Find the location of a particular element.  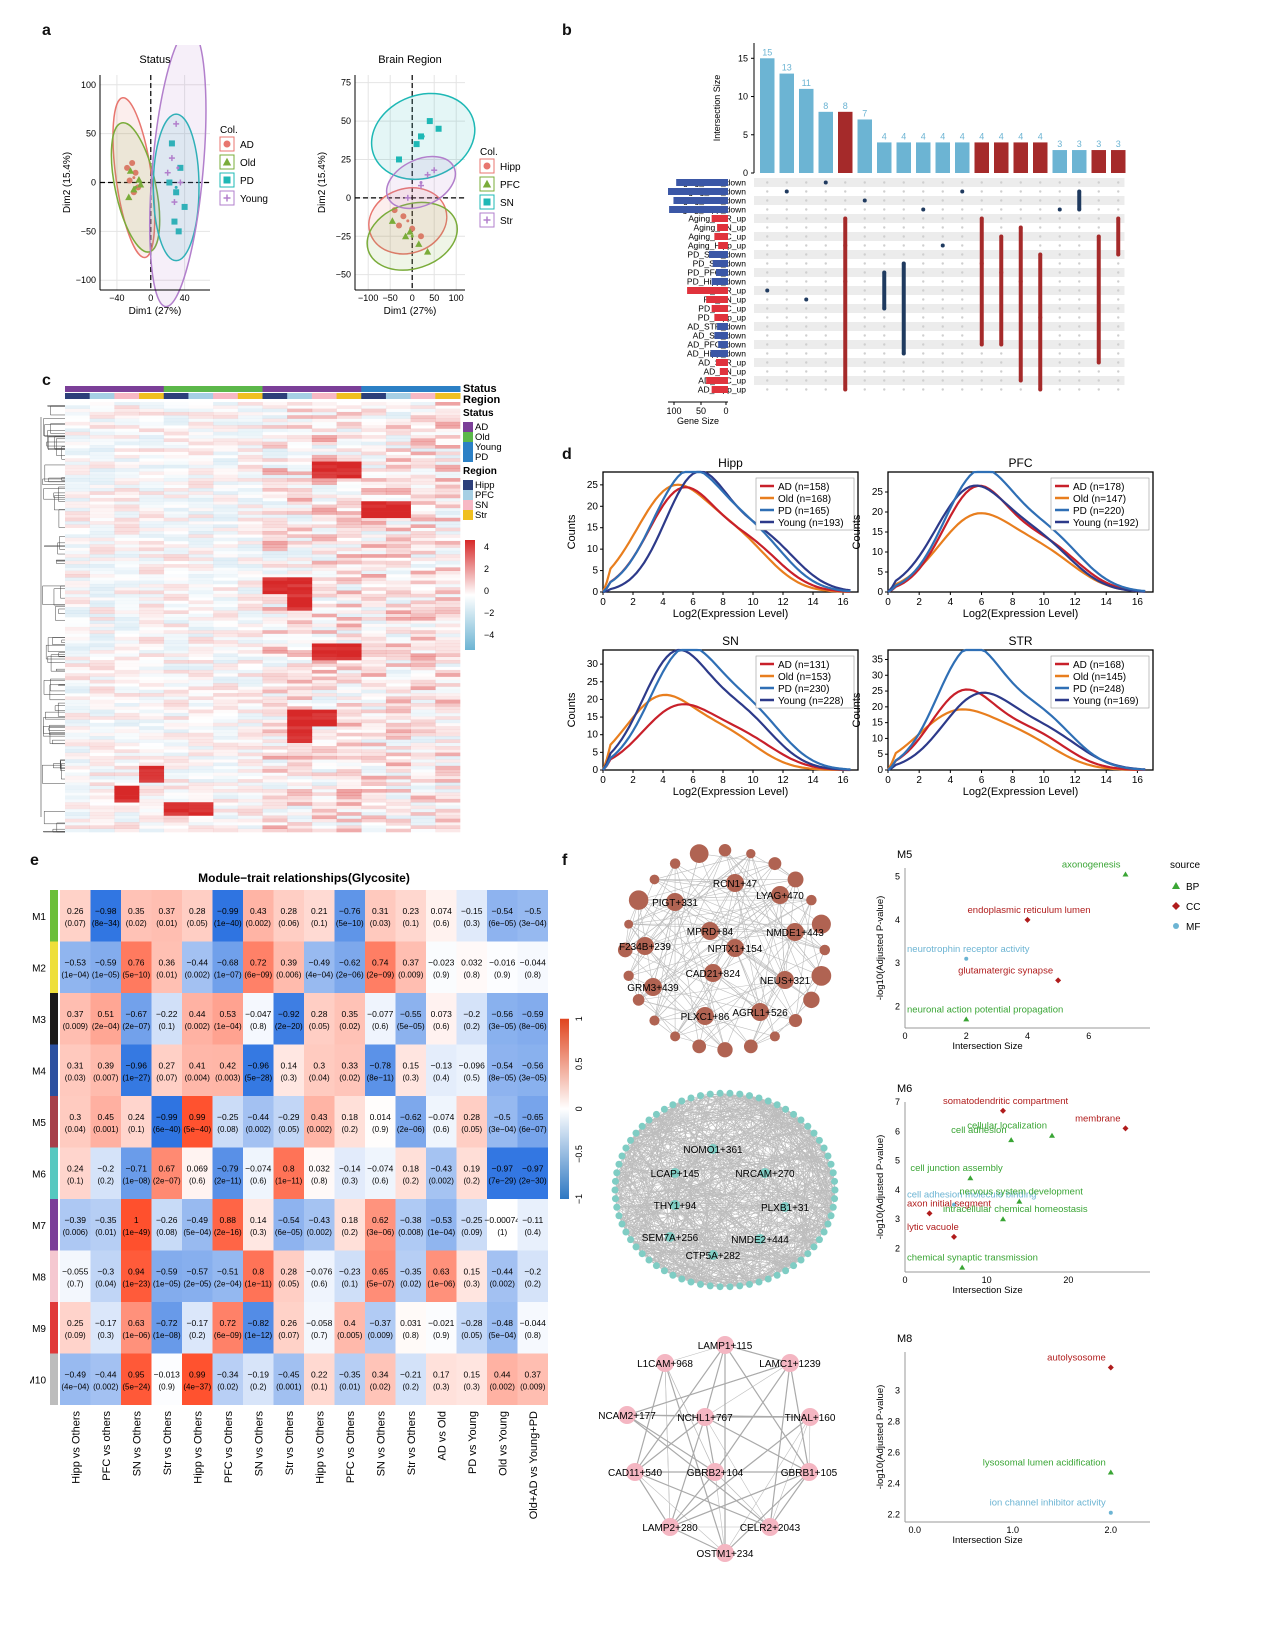

term-marker is located at coordinates (1027, 919).